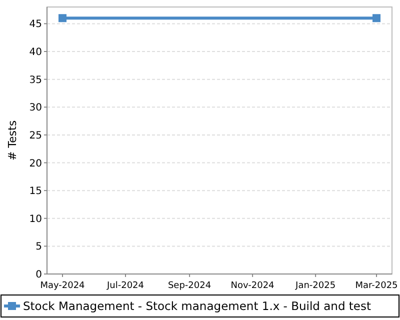 This screenshot has height=320, width=400. Describe the element at coordinates (315, 286) in the screenshot. I see `x-tick-label: Jan-2025` at that location.